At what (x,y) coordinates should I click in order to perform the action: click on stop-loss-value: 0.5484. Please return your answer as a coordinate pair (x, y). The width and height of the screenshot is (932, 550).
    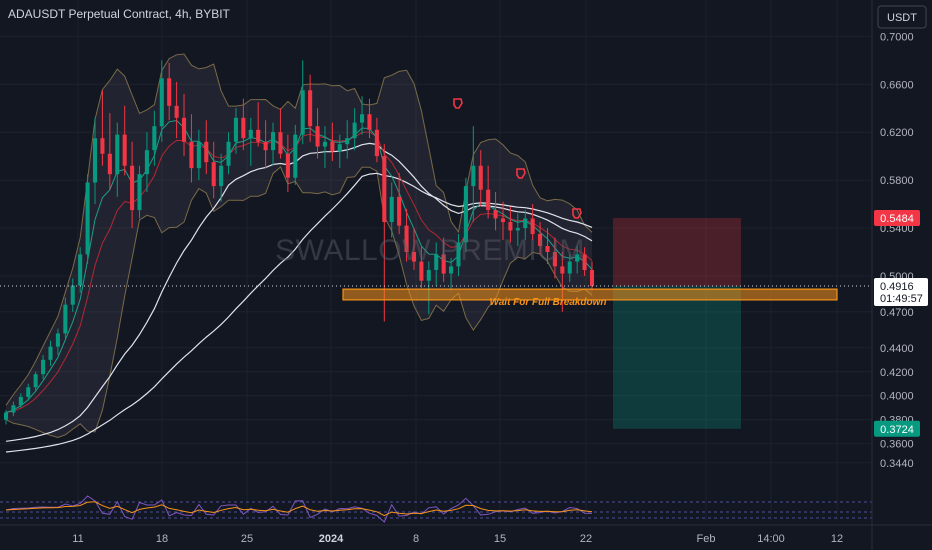
    Looking at the image, I should click on (897, 219).